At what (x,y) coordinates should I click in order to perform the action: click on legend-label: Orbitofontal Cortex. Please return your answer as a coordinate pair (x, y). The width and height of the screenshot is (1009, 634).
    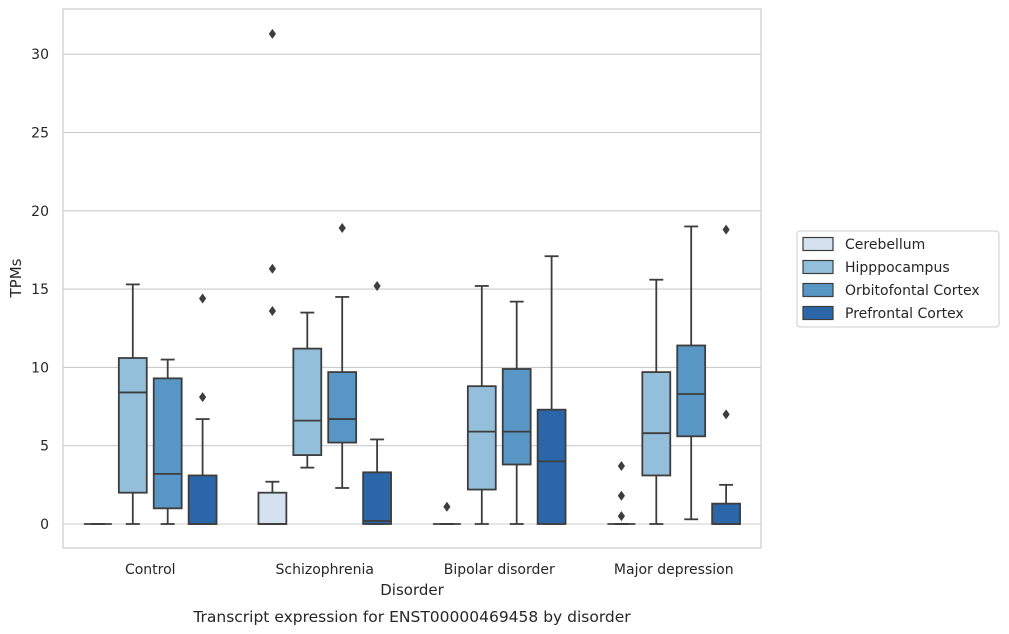
    Looking at the image, I should click on (912, 291).